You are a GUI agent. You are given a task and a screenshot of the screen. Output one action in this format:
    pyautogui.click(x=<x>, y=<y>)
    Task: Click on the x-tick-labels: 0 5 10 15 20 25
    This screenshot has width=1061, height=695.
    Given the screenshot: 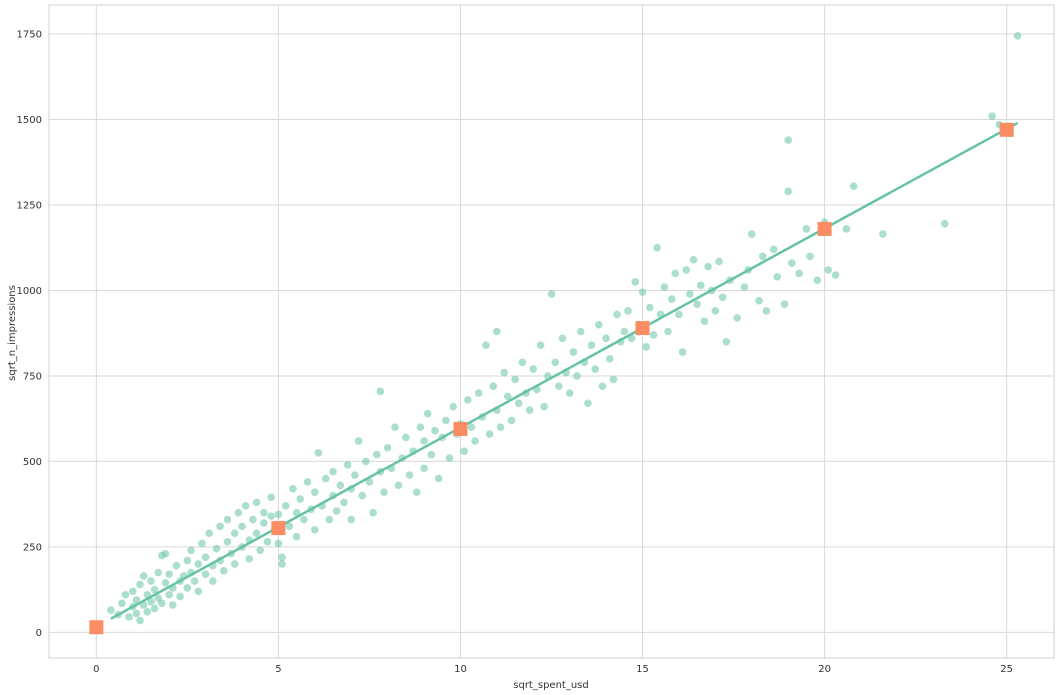 What is the action you would take?
    pyautogui.click(x=553, y=669)
    